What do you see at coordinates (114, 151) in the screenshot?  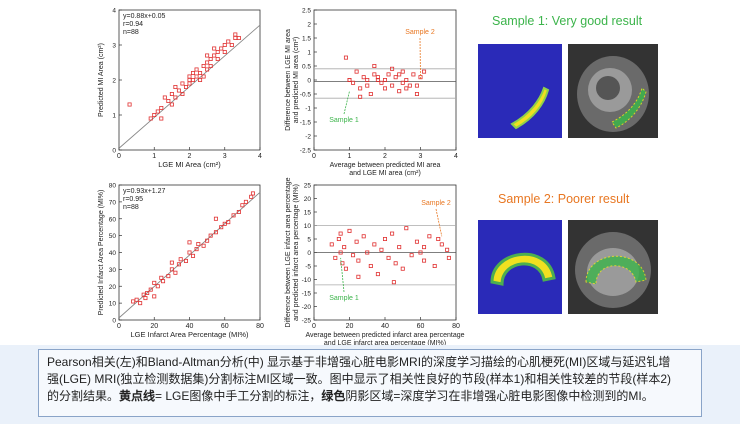 I see `y-tick-label-0: 0` at bounding box center [114, 151].